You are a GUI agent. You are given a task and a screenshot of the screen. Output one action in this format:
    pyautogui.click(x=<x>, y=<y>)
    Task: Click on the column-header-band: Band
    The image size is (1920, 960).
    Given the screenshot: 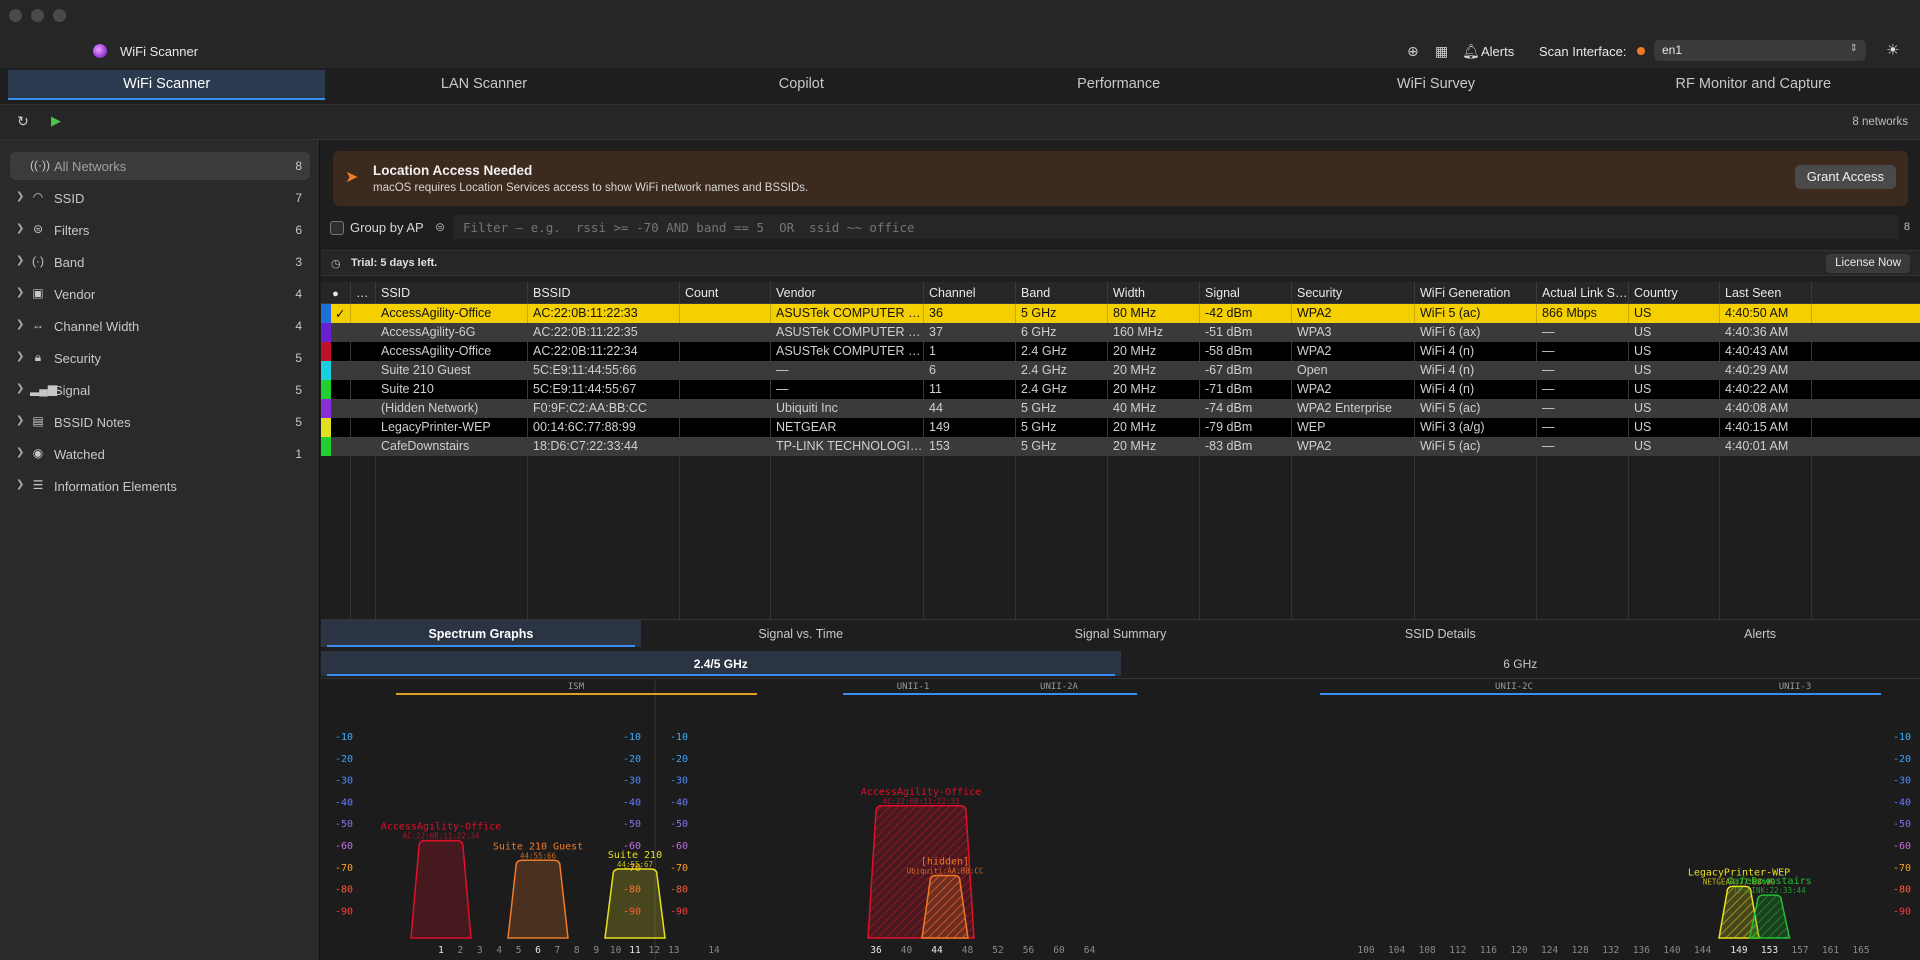 What is the action you would take?
    pyautogui.click(x=1062, y=293)
    